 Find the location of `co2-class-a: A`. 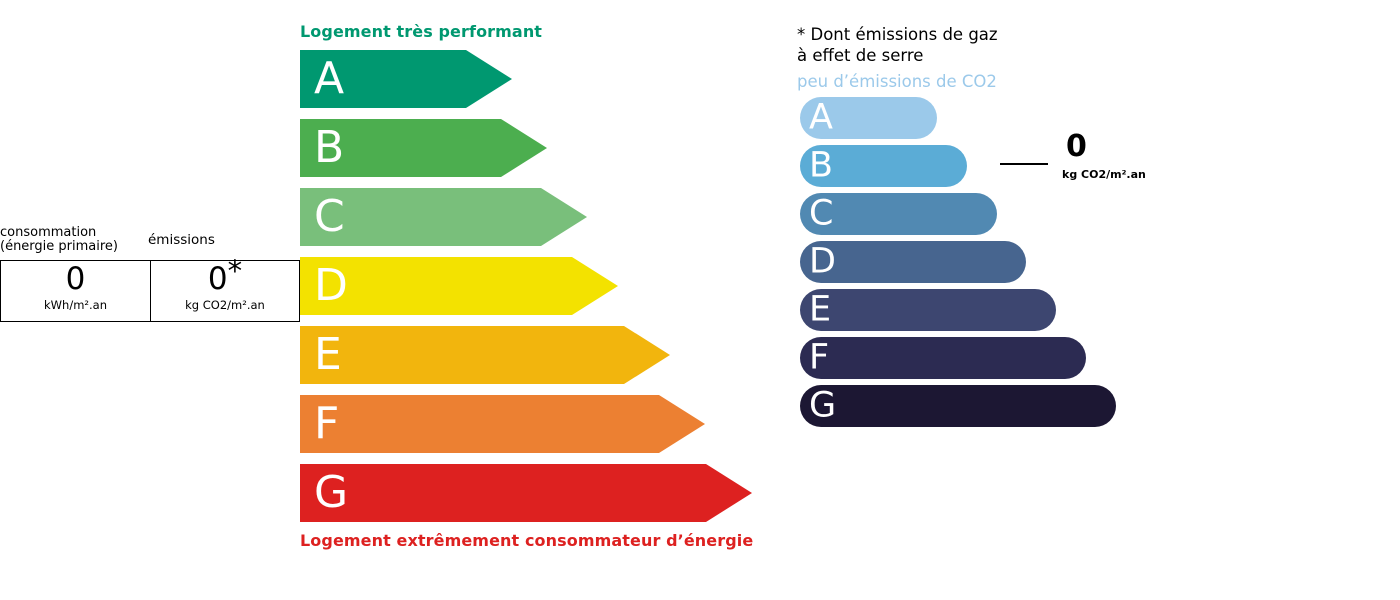

co2-class-a: A is located at coordinates (868, 118).